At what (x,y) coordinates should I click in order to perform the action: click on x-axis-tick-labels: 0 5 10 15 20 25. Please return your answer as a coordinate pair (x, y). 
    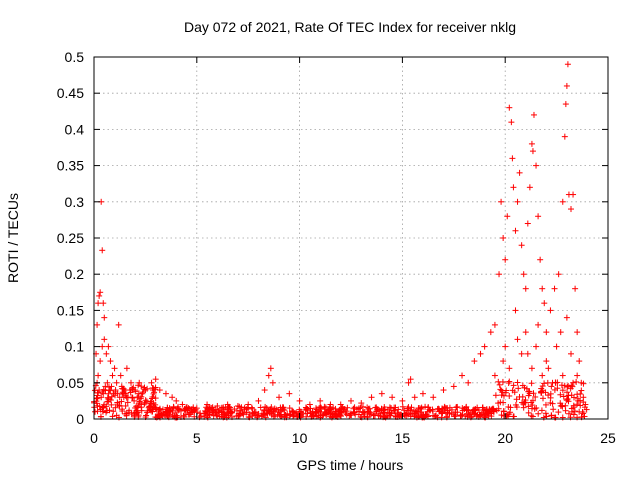
    Looking at the image, I should click on (353, 438).